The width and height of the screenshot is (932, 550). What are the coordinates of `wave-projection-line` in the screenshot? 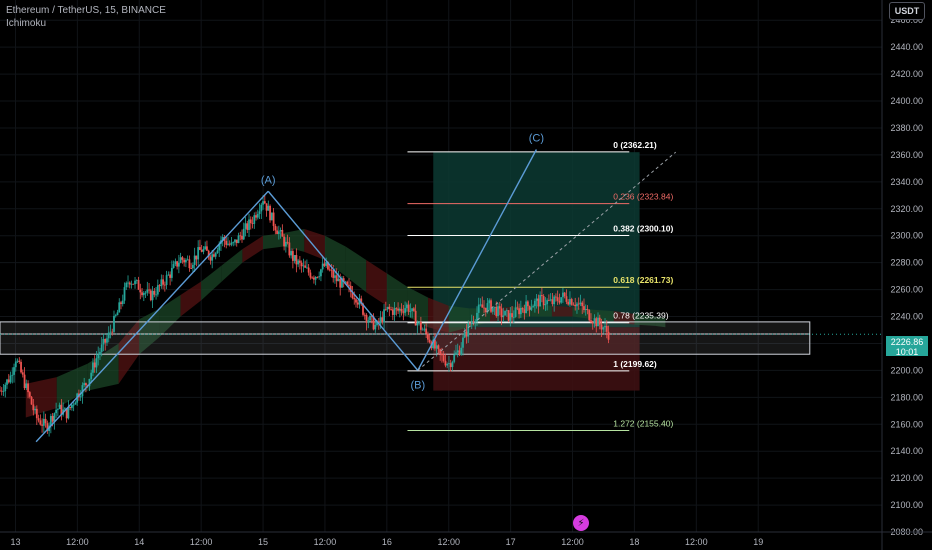 It's located at (547, 261).